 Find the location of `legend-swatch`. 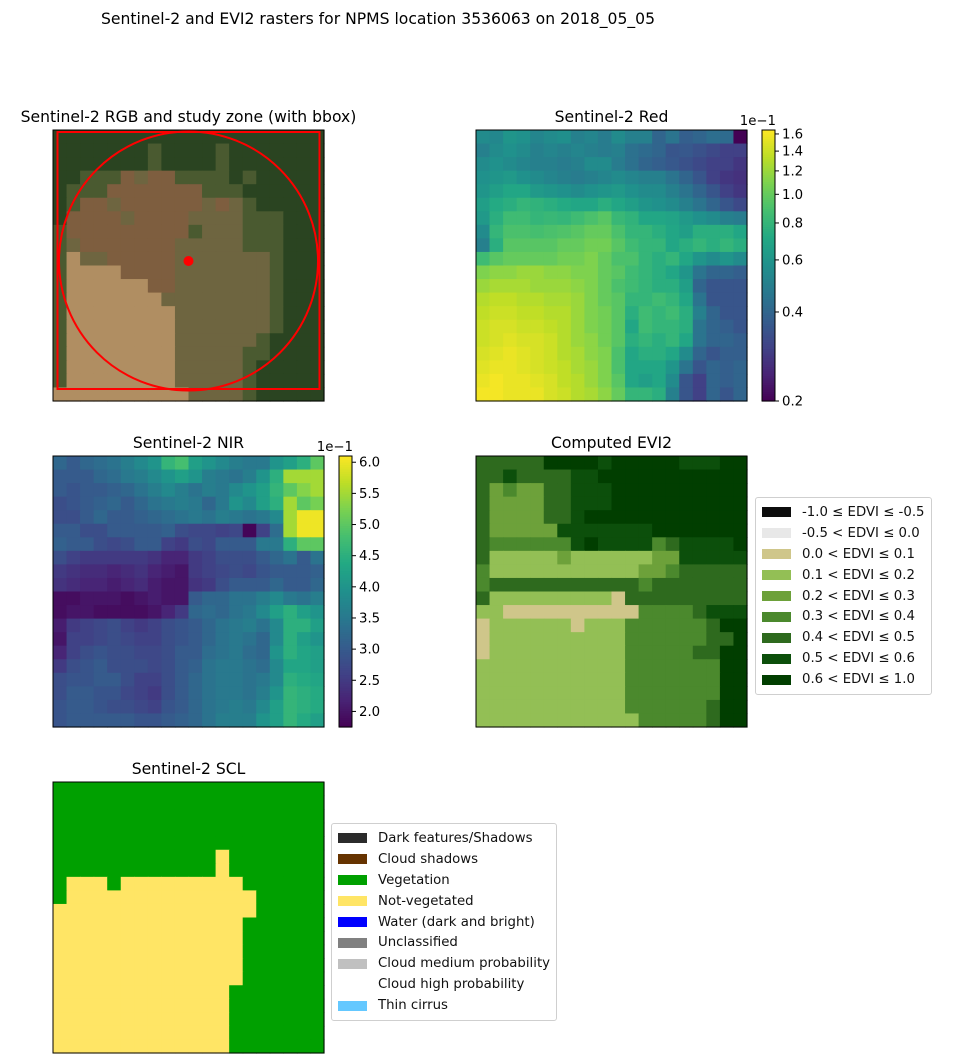

legend-swatch is located at coordinates (776, 533).